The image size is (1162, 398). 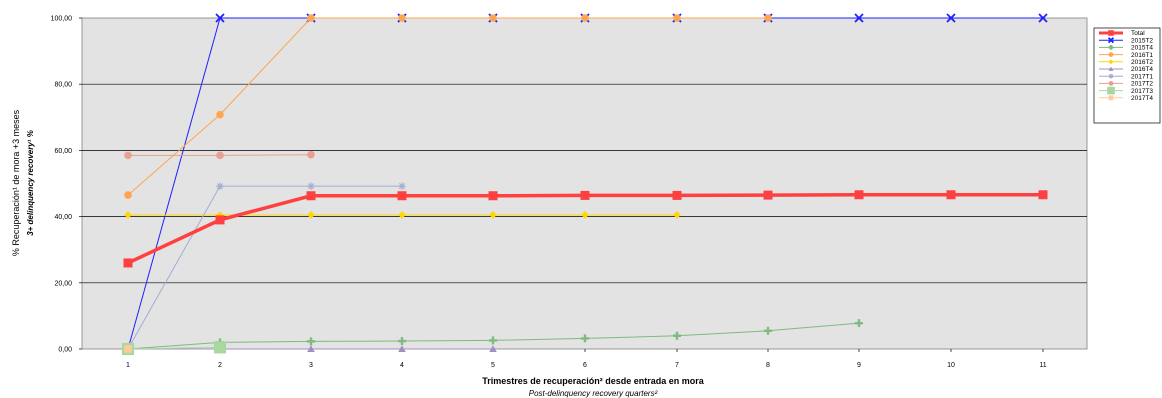 What do you see at coordinates (1142, 48) in the screenshot?
I see `legend-label: 2015T4` at bounding box center [1142, 48].